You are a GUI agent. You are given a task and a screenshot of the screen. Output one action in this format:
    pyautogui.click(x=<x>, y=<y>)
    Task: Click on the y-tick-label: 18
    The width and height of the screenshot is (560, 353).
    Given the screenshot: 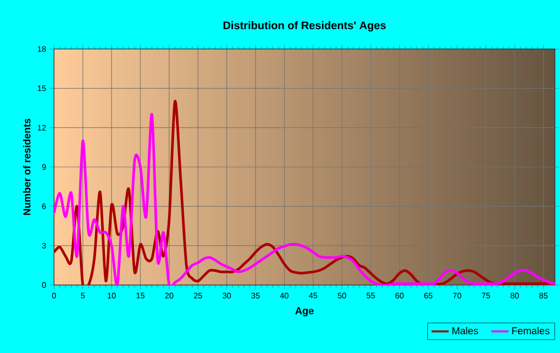 What is the action you would take?
    pyautogui.click(x=42, y=49)
    